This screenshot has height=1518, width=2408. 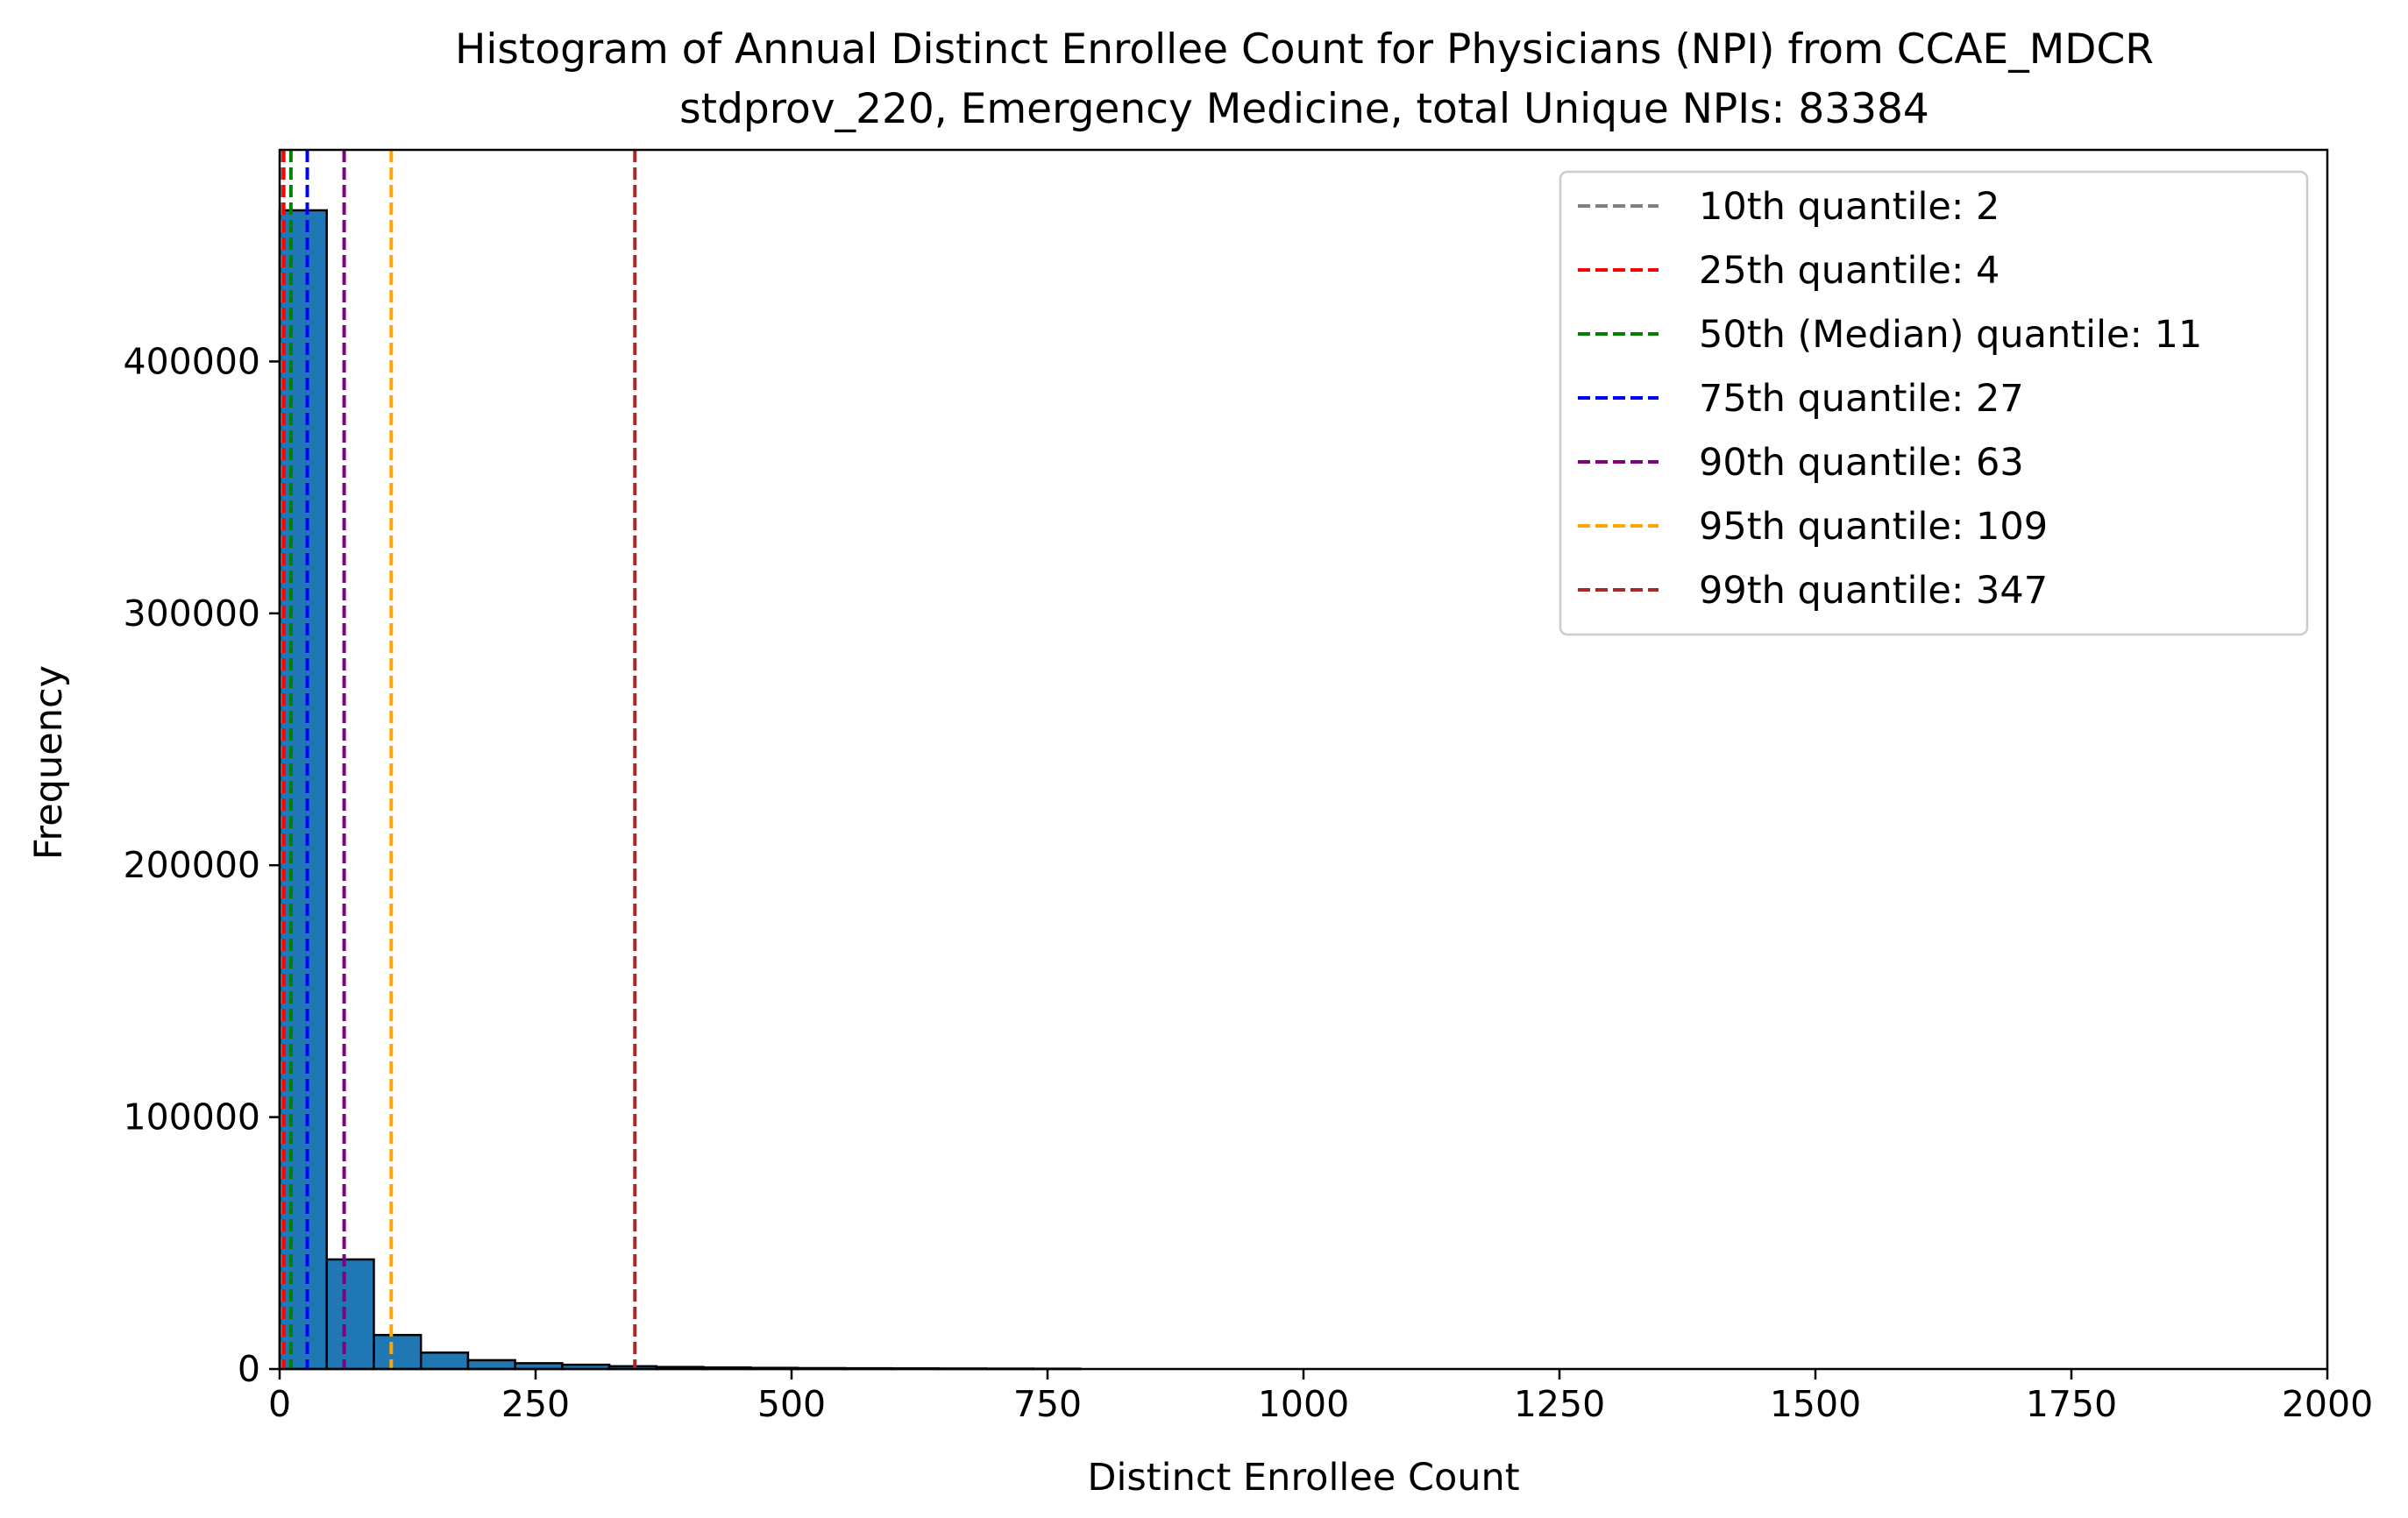 What do you see at coordinates (191, 865) in the screenshot?
I see `y-tick-label: 200000` at bounding box center [191, 865].